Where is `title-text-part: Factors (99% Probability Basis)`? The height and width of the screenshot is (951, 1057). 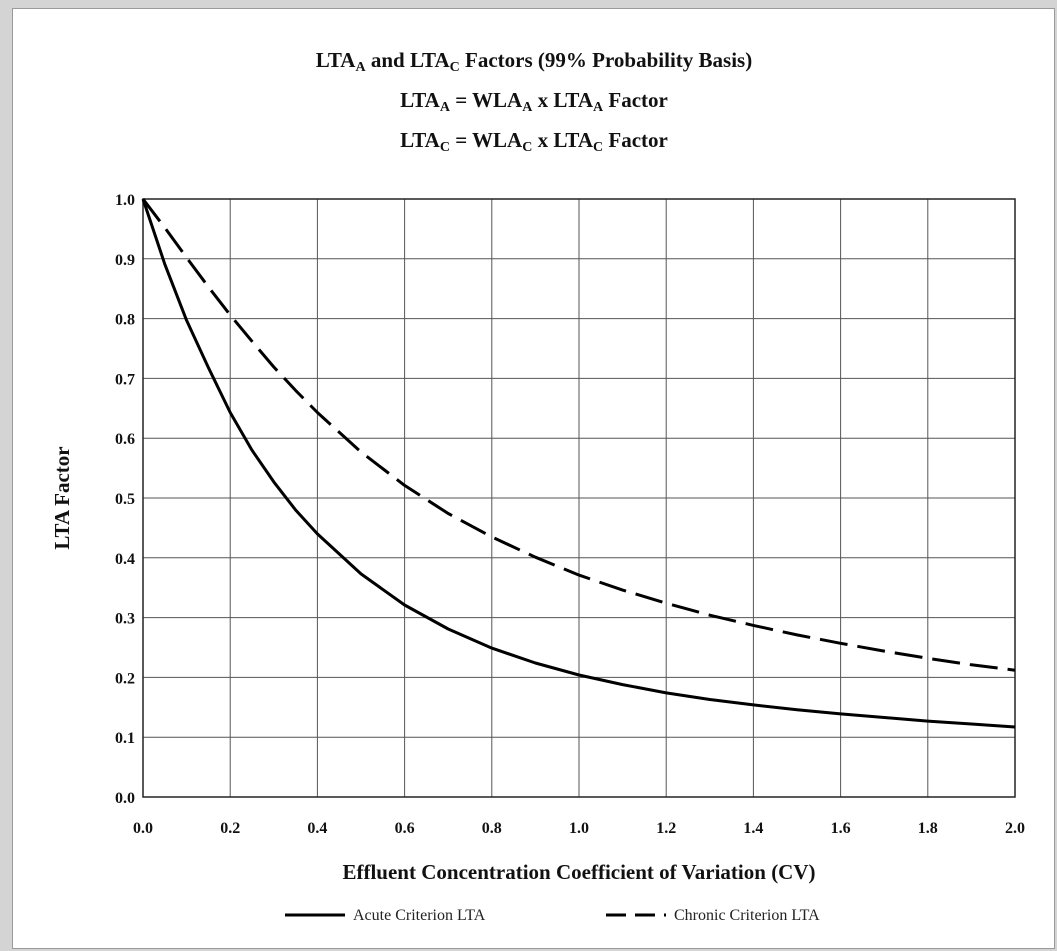 title-text-part: Factors (99% Probability Basis) is located at coordinates (606, 60).